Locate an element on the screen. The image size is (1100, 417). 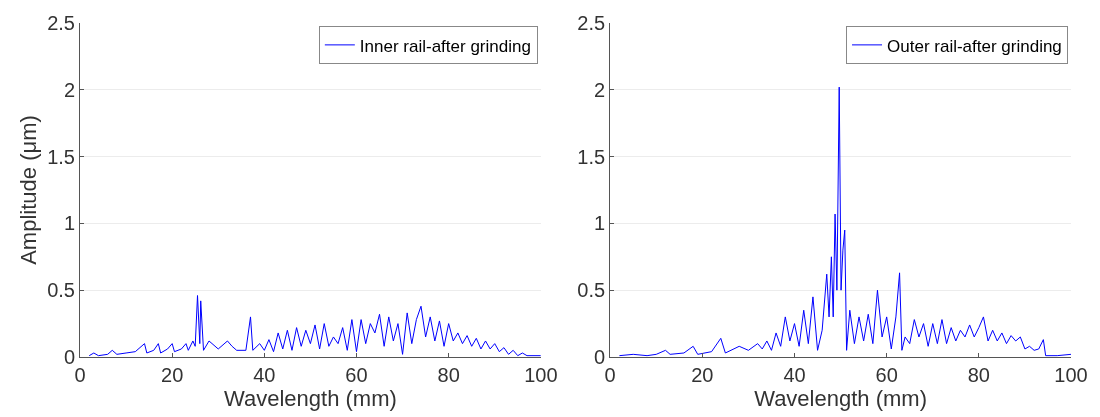
legend-label: Inner rail-after grinding is located at coordinates (445, 46).